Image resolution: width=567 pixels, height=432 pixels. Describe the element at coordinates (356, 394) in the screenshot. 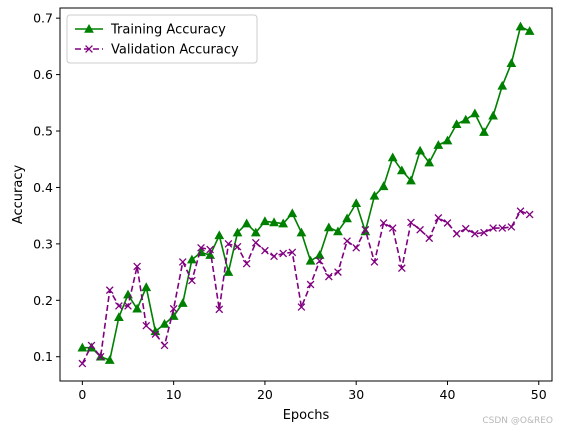

I see `x-tick-label: 30` at that location.